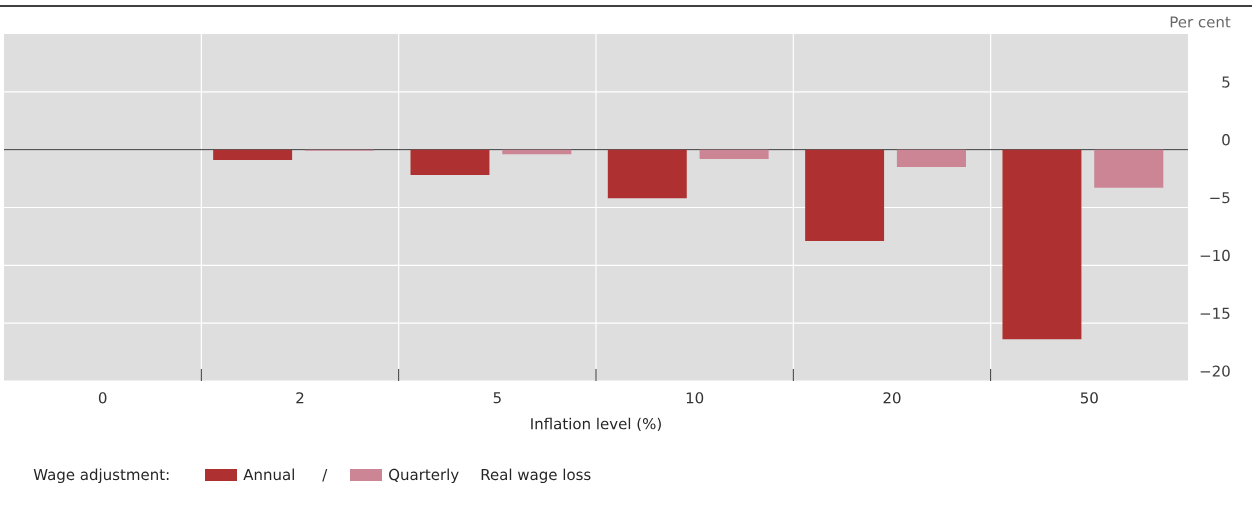 This screenshot has width=1252, height=513. What do you see at coordinates (892, 398) in the screenshot?
I see `x-tick-label: 20` at bounding box center [892, 398].